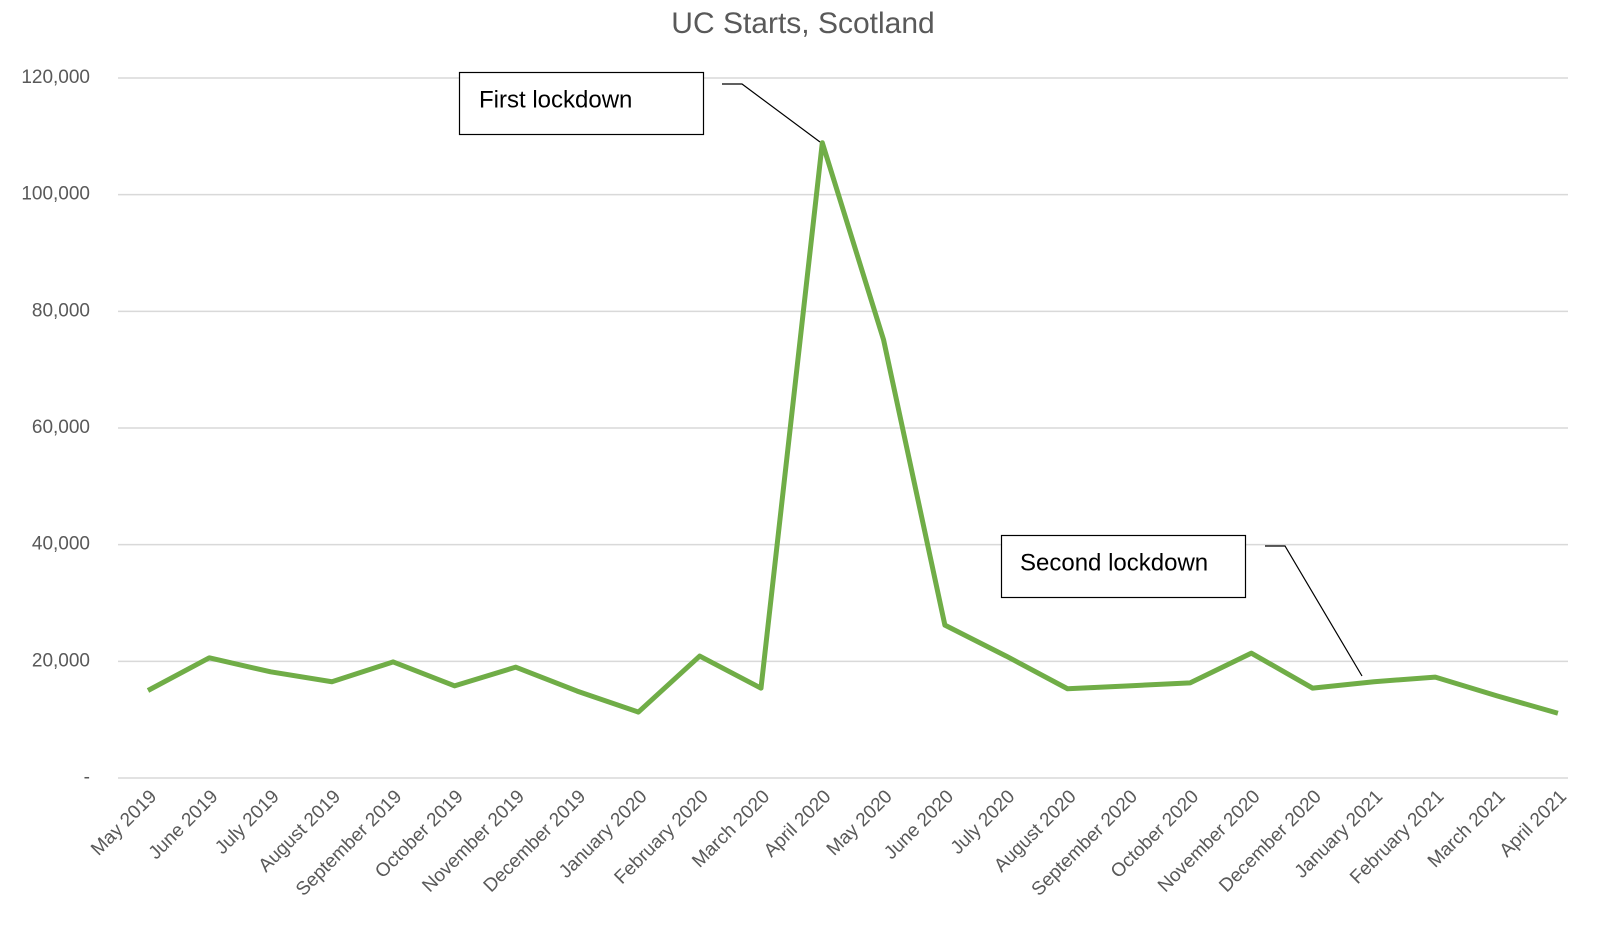 The image size is (1603, 940). I want to click on annotation: Second lockdown, so click(1114, 562).